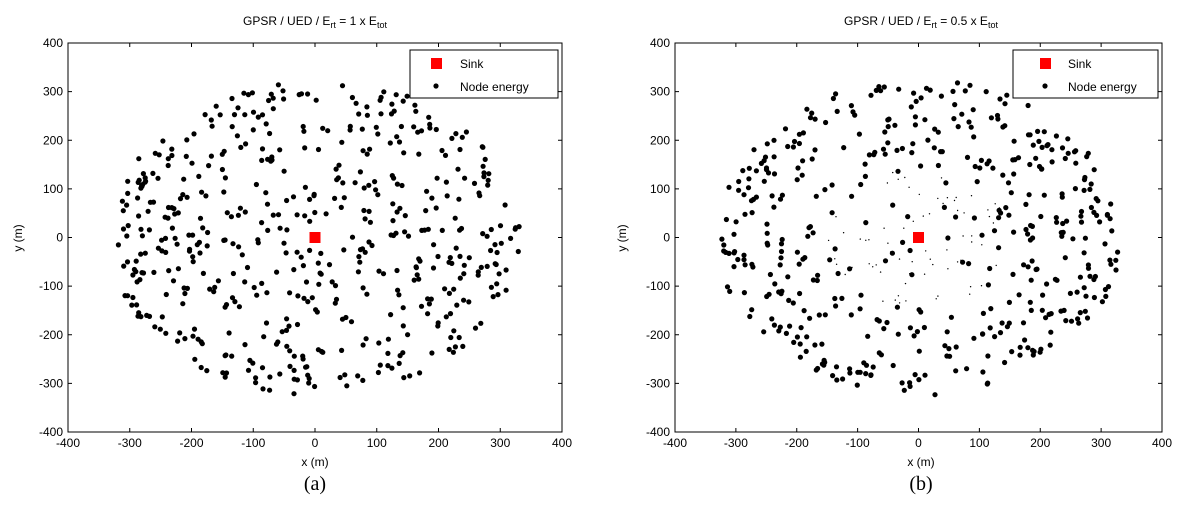 The height and width of the screenshot is (506, 1187). Describe the element at coordinates (979, 443) in the screenshot. I see `x-tick-label: 100` at that location.